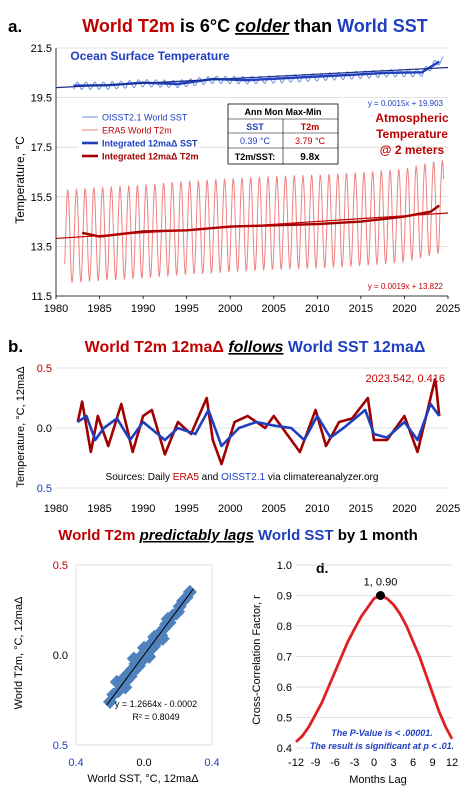 This screenshot has width=476, height=800. Describe the element at coordinates (335, 763) in the screenshot. I see `x-tick-label: -6` at that location.